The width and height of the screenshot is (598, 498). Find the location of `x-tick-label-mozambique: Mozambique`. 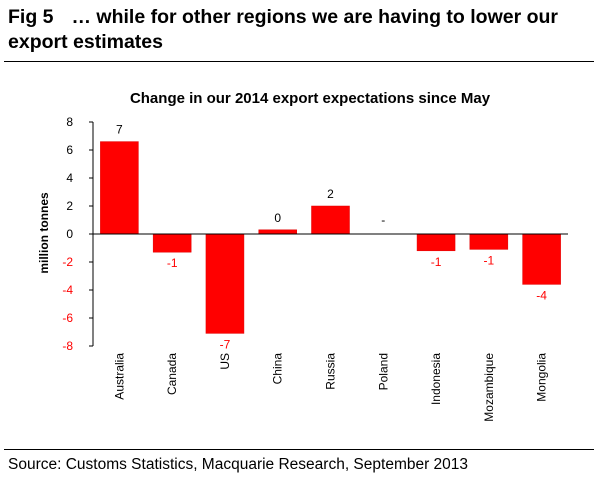

x-tick-label-mozambique: Mozambique is located at coordinates (489, 387).